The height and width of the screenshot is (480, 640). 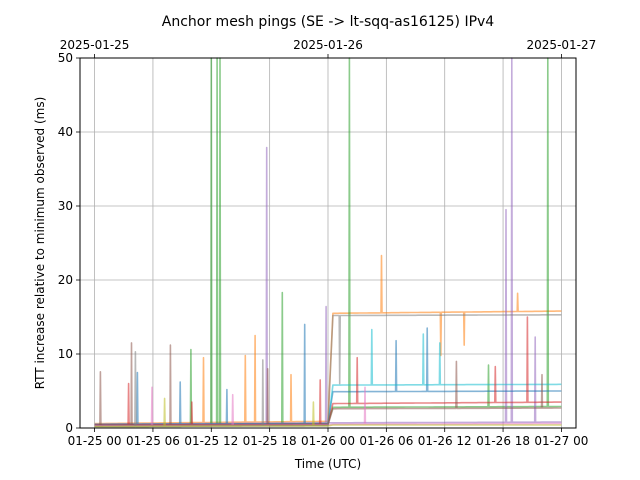 I want to click on y-tick-label: 30, so click(x=65, y=206).